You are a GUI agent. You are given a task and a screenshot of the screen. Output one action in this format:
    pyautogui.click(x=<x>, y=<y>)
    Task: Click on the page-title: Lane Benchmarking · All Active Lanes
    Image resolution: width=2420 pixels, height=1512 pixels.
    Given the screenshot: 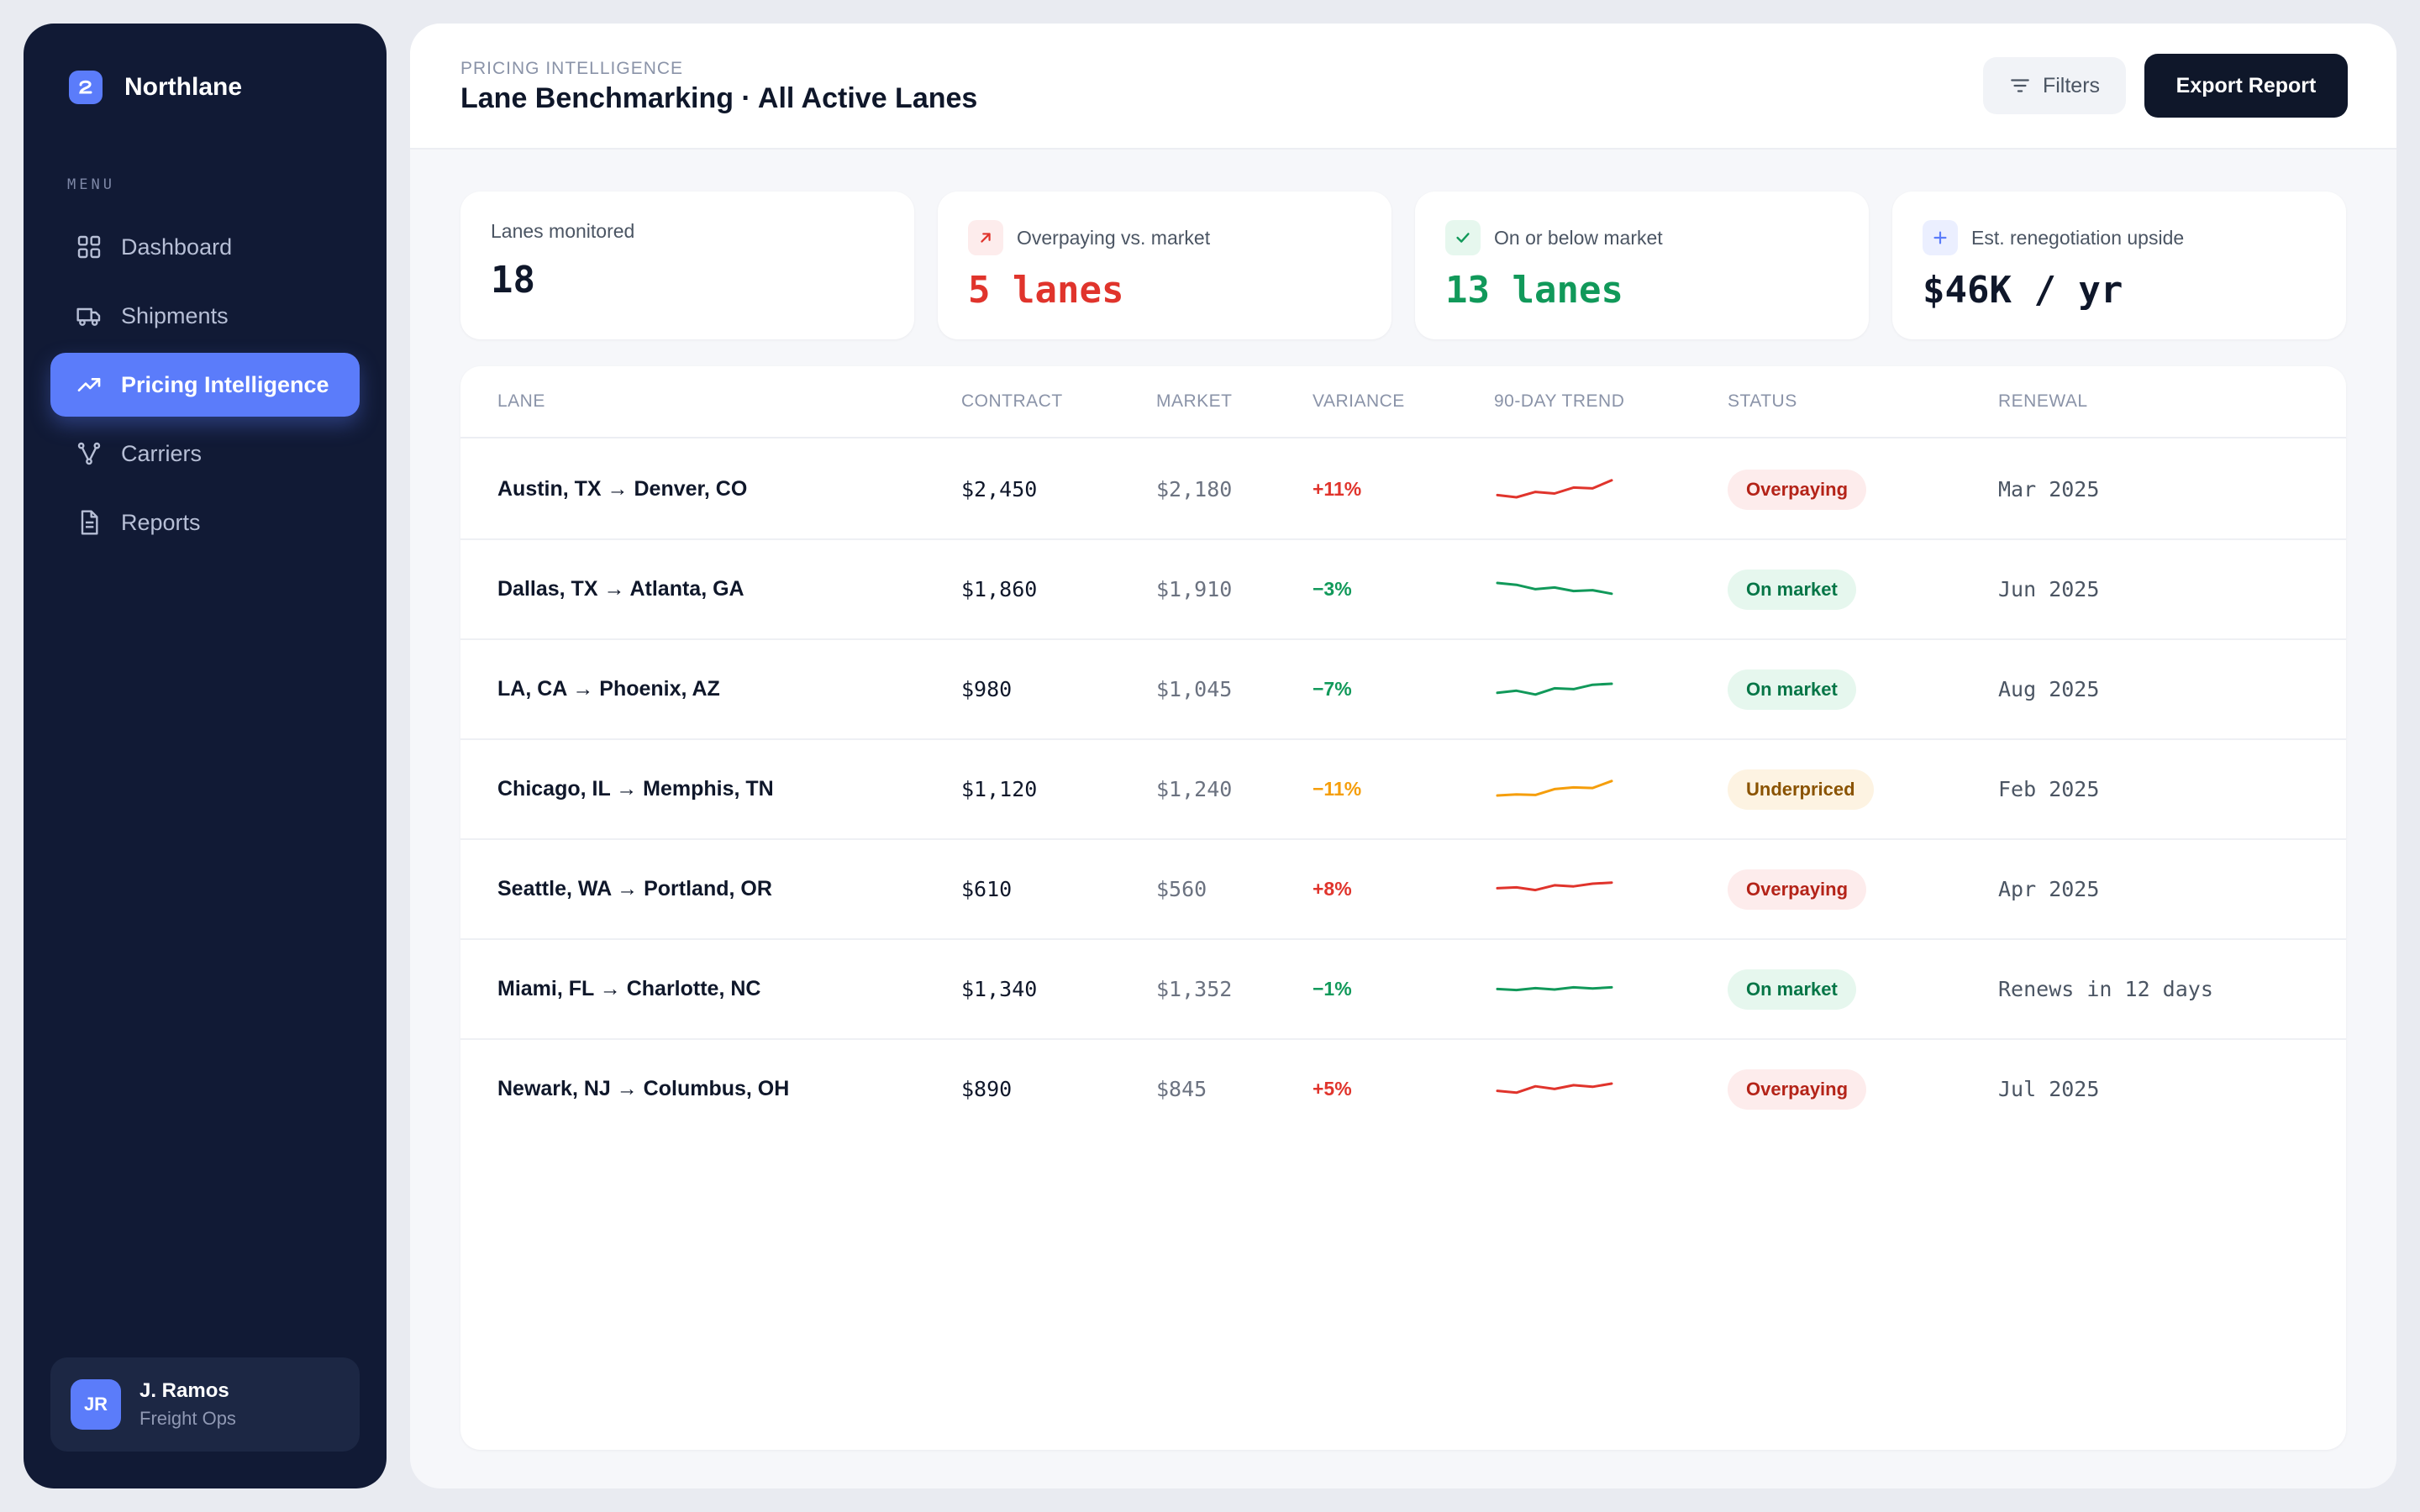 What is the action you would take?
    pyautogui.click(x=719, y=98)
    